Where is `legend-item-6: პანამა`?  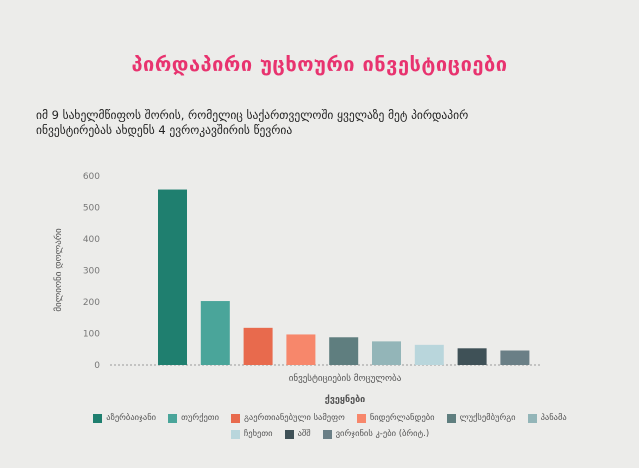 legend-item-6: პანამა is located at coordinates (547, 418).